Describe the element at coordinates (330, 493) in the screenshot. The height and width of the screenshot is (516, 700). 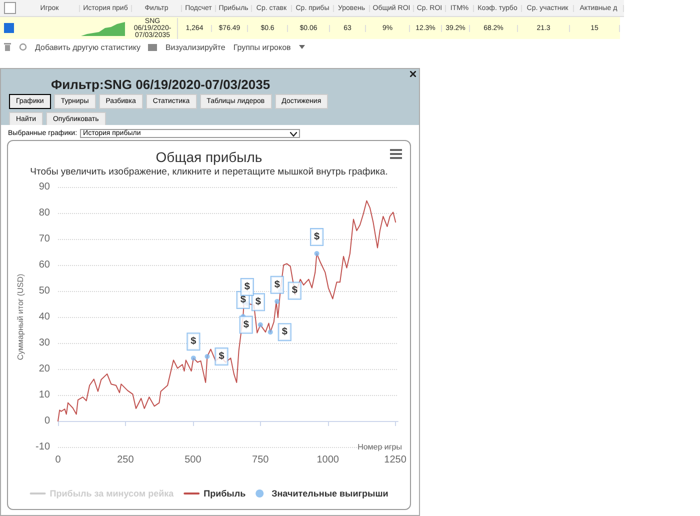
I see `legend-label: Значительные выигрыши` at that location.